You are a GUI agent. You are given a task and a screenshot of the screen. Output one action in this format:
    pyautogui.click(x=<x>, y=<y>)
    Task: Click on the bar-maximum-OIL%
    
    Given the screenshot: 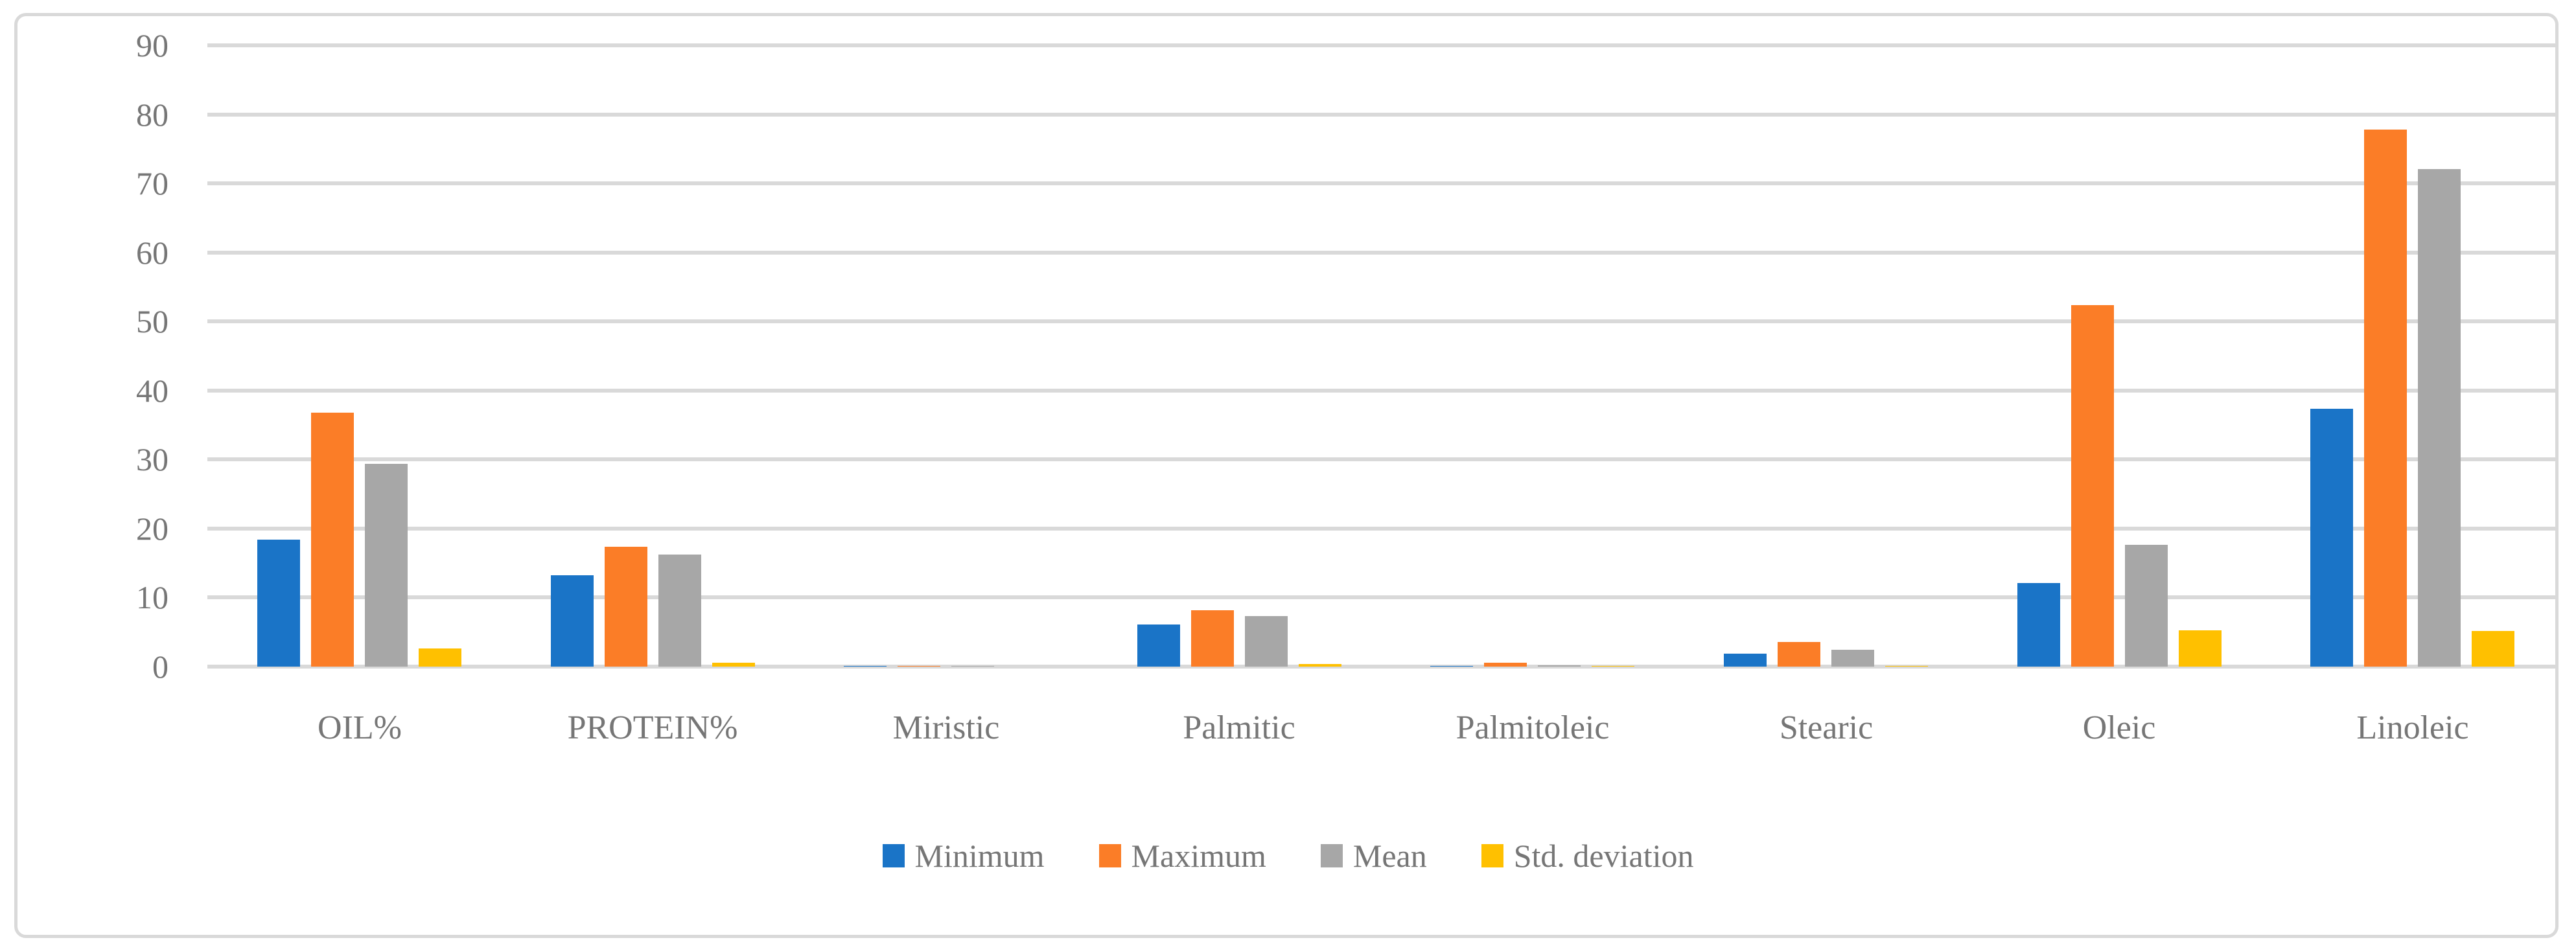 What is the action you would take?
    pyautogui.click(x=333, y=540)
    